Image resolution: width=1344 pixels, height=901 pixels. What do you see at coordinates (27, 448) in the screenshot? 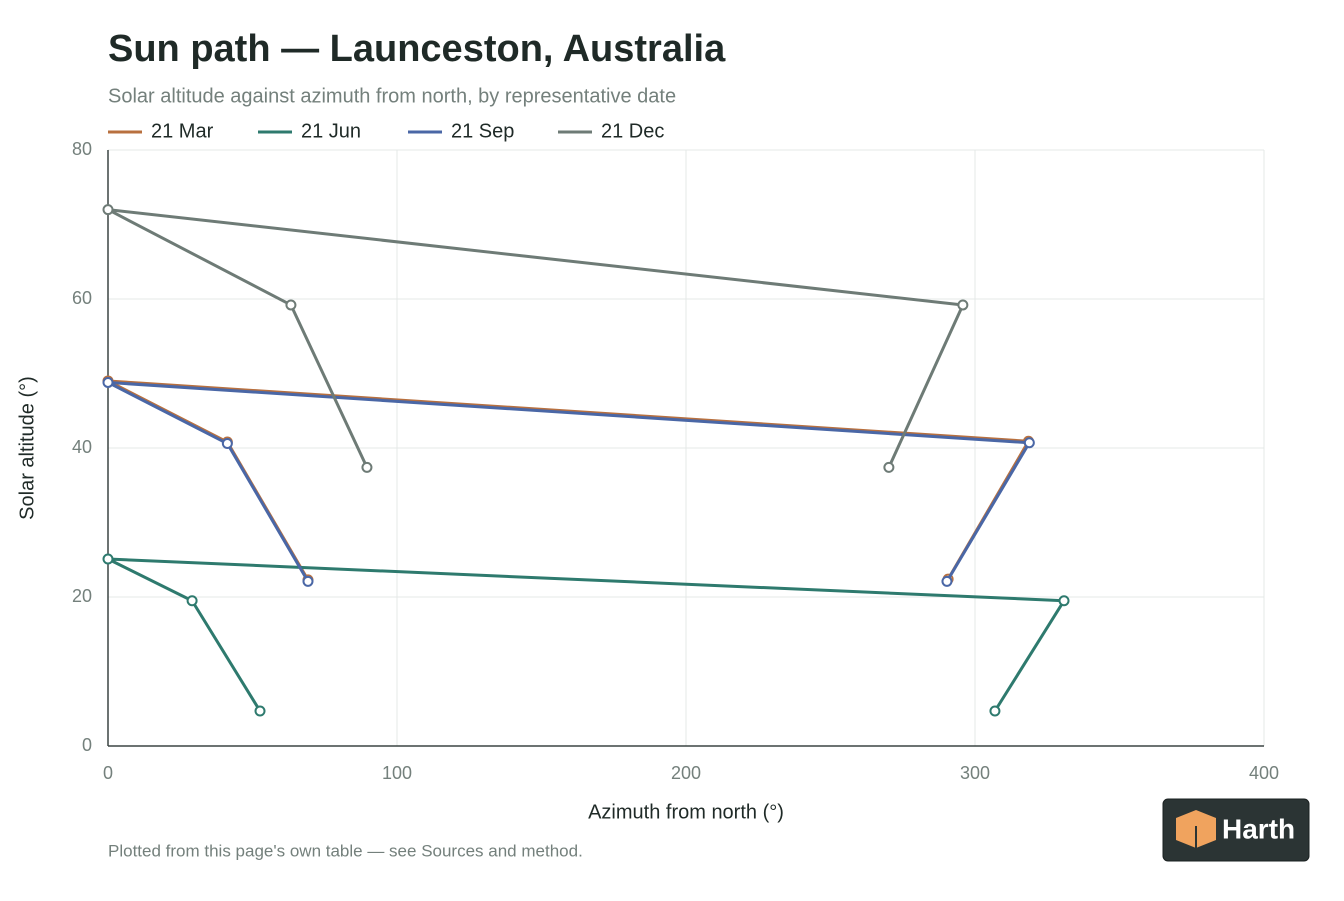
I see `y-axis-label: Solar altitude (°)` at bounding box center [27, 448].